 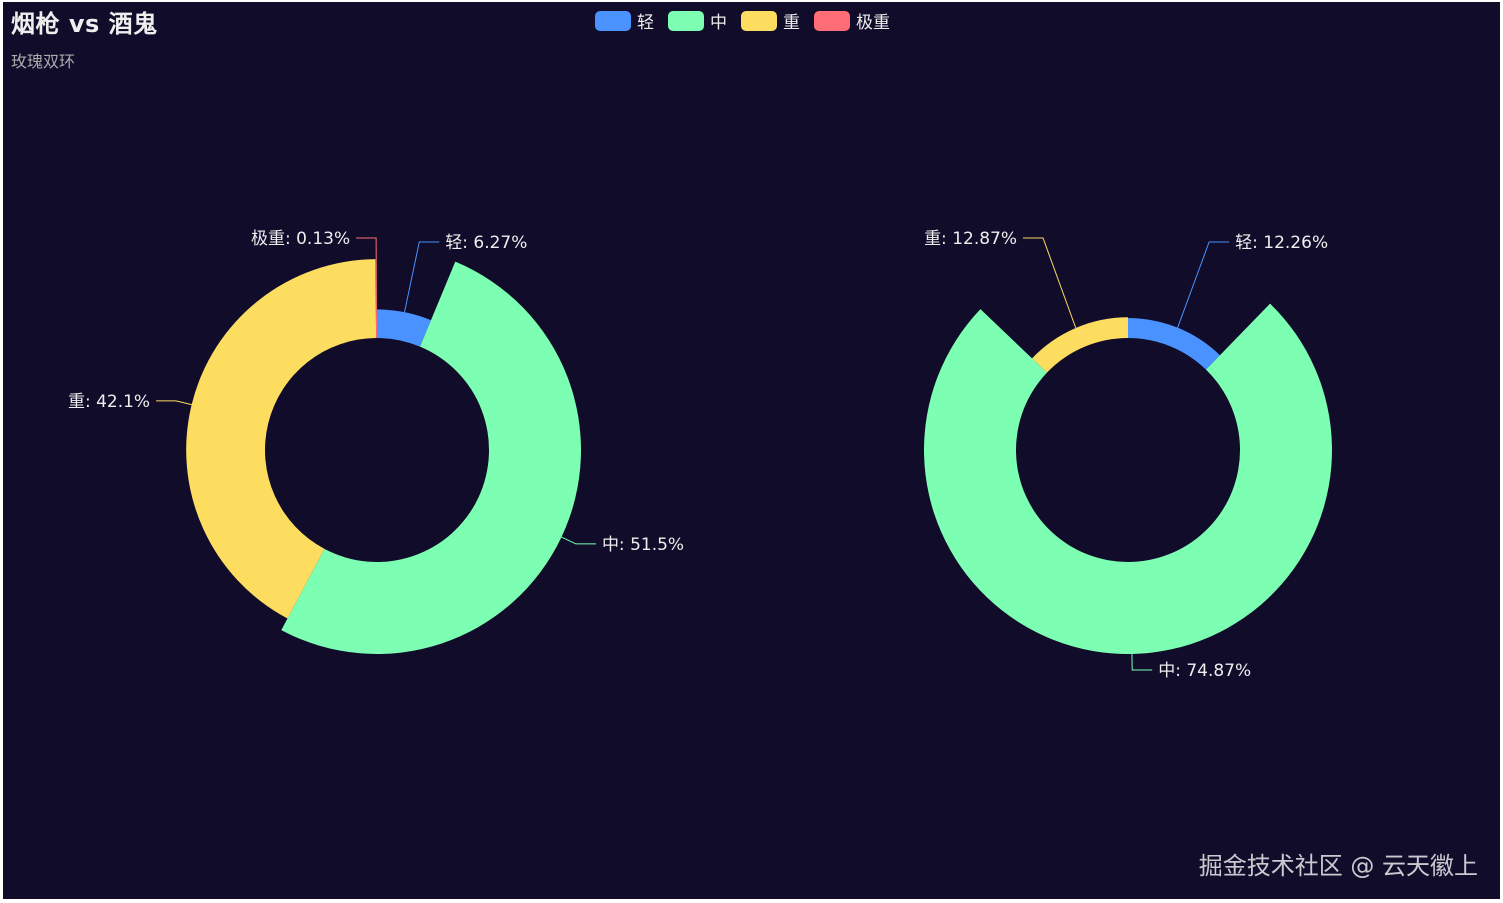 I want to click on legend-swatch-light, so click(x=613, y=20).